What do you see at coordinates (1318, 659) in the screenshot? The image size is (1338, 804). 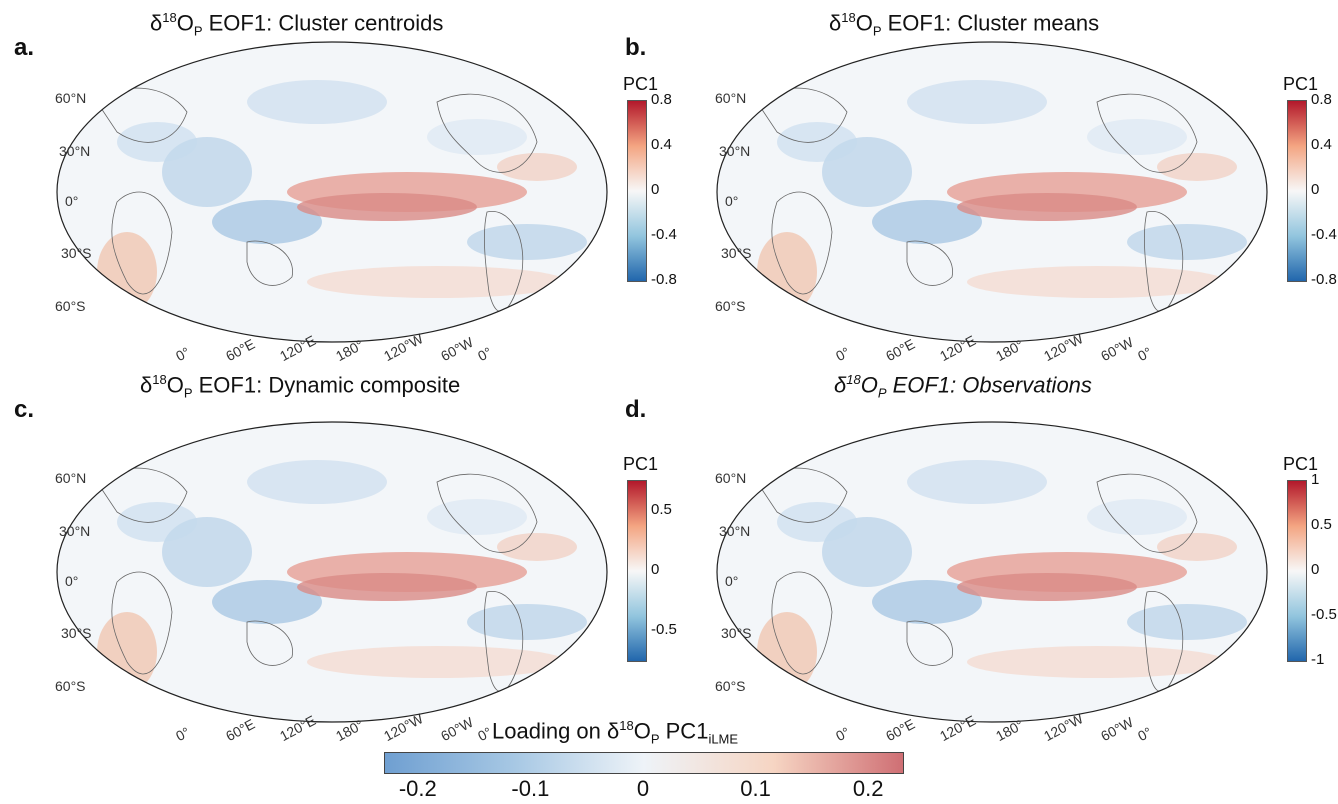 I see `pc1-tick-label: -1` at bounding box center [1318, 659].